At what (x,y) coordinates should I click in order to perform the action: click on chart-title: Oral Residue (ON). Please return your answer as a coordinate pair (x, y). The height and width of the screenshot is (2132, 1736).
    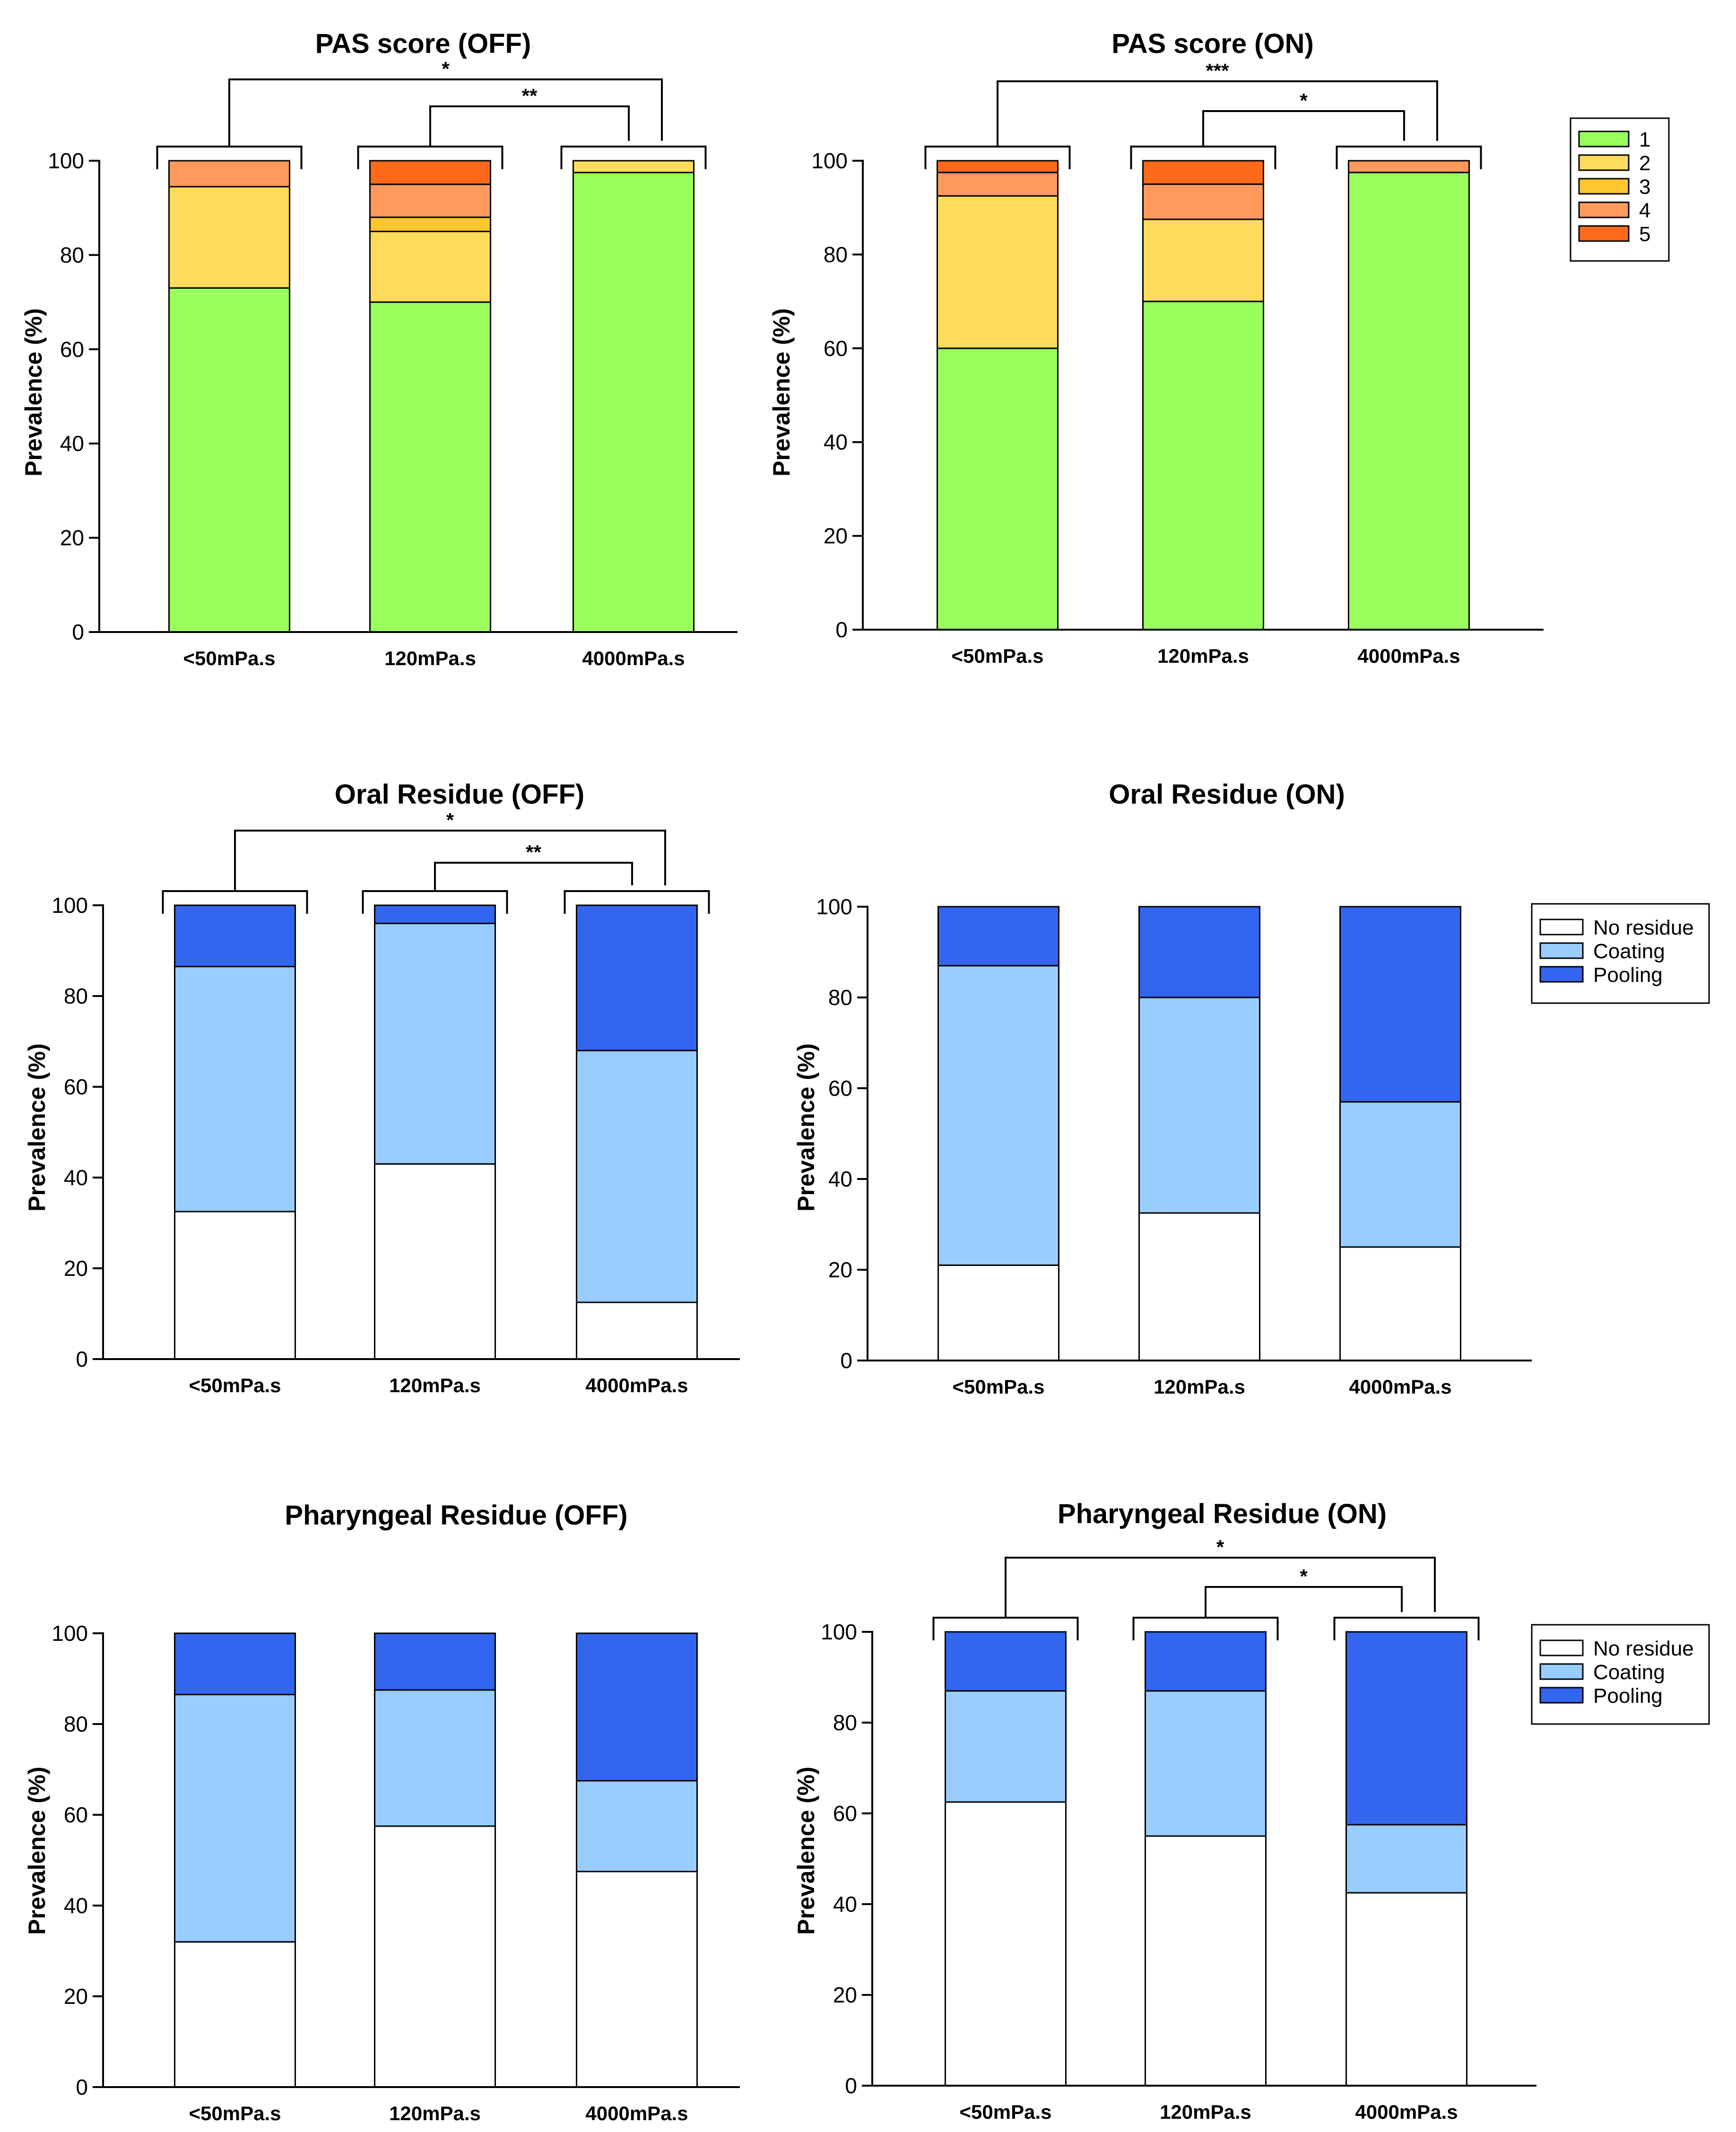
    Looking at the image, I should click on (1227, 794).